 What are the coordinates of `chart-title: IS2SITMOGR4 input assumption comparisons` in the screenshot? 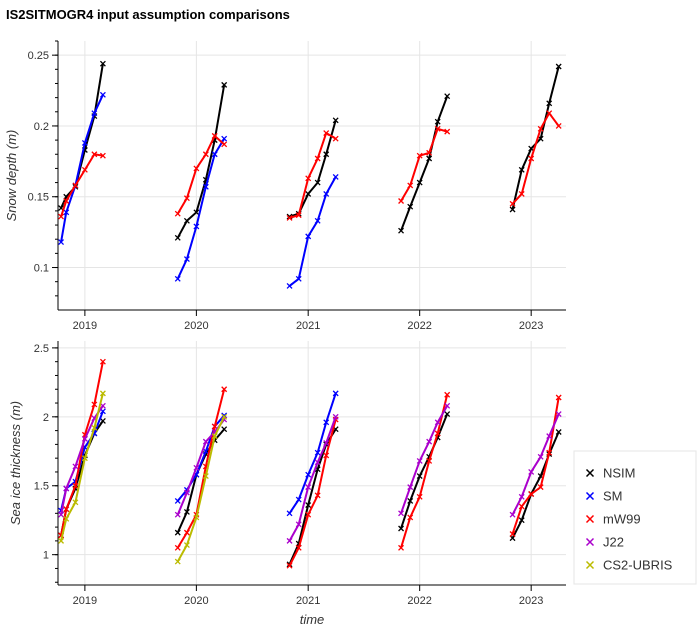 It's located at (148, 14).